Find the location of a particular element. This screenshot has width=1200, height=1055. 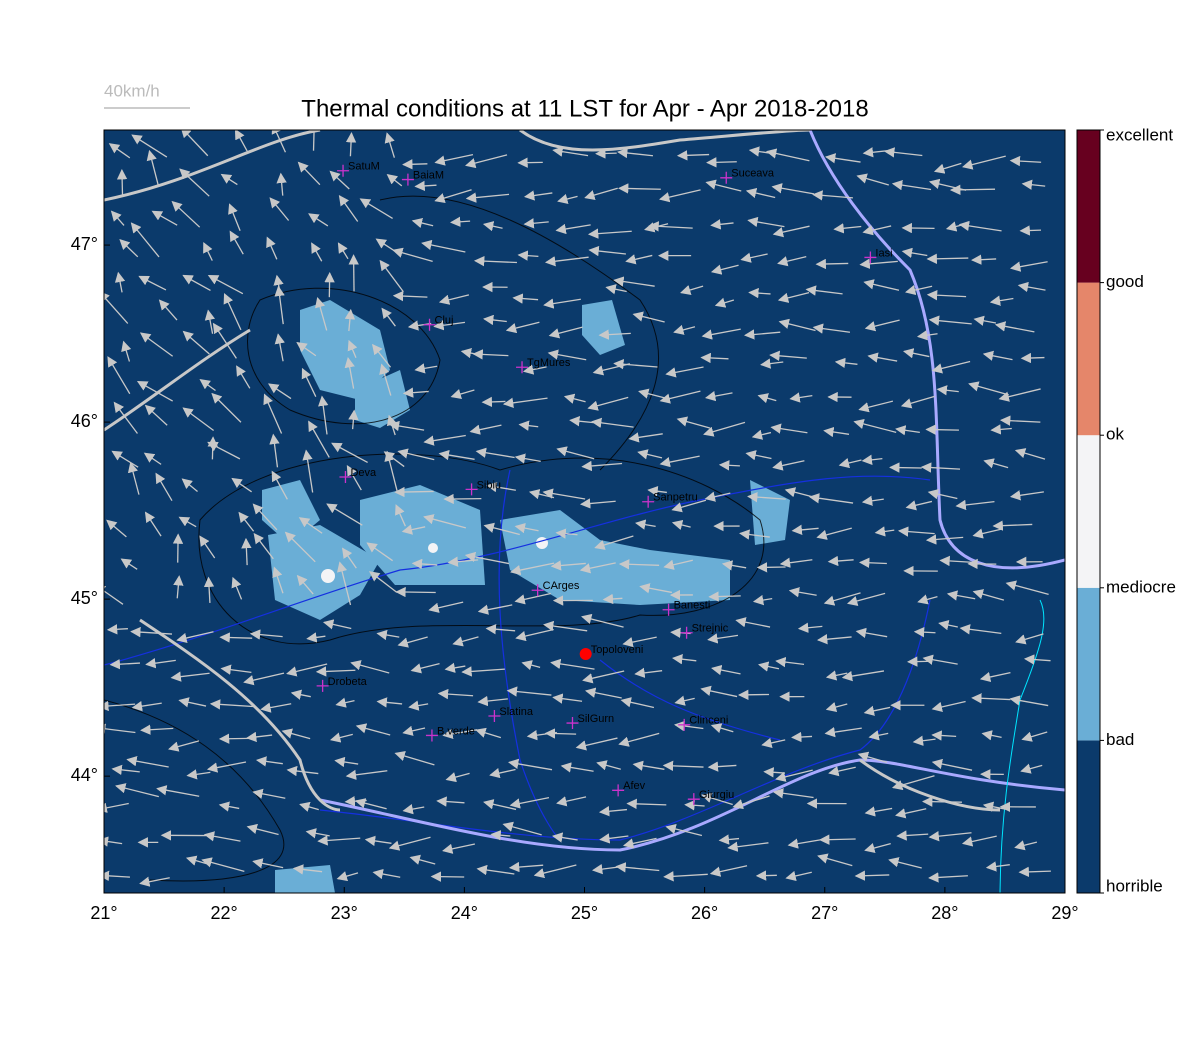

y-tick-label: 46° is located at coordinates (84, 421).